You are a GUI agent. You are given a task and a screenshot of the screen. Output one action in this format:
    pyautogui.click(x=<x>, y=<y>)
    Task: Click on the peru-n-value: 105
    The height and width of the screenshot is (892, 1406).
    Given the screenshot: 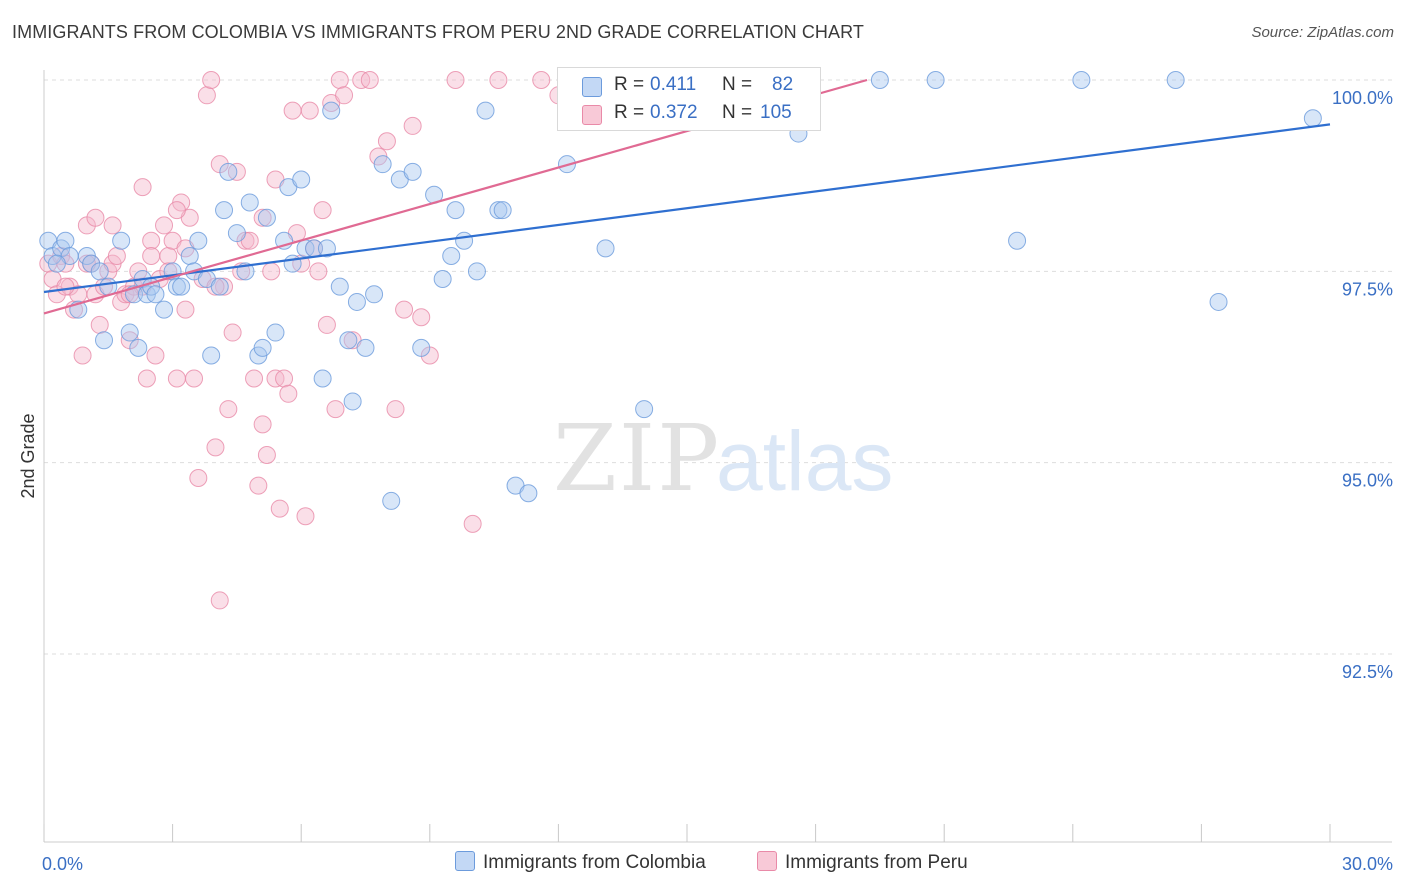 What is the action you would take?
    pyautogui.click(x=776, y=112)
    